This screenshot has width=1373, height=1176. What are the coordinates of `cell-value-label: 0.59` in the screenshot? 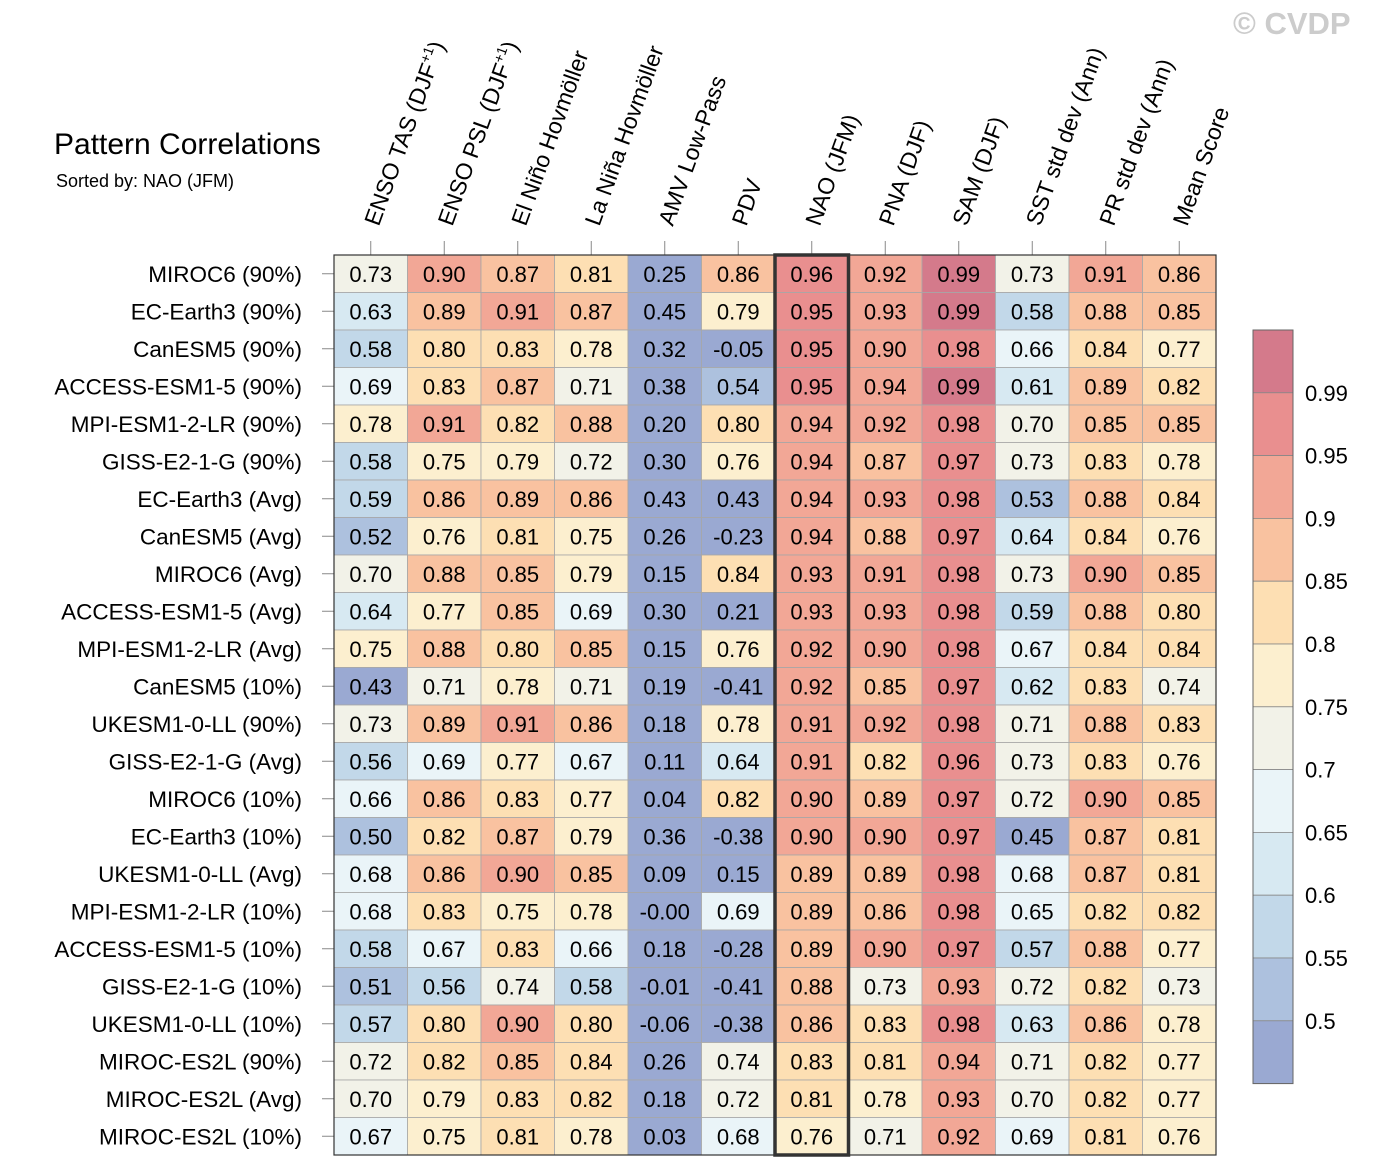 It's located at (370, 499).